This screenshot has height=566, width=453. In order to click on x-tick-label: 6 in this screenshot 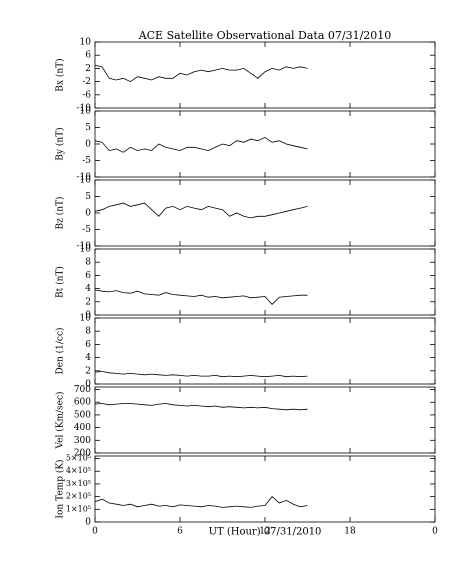, I will do `click(180, 532)`.